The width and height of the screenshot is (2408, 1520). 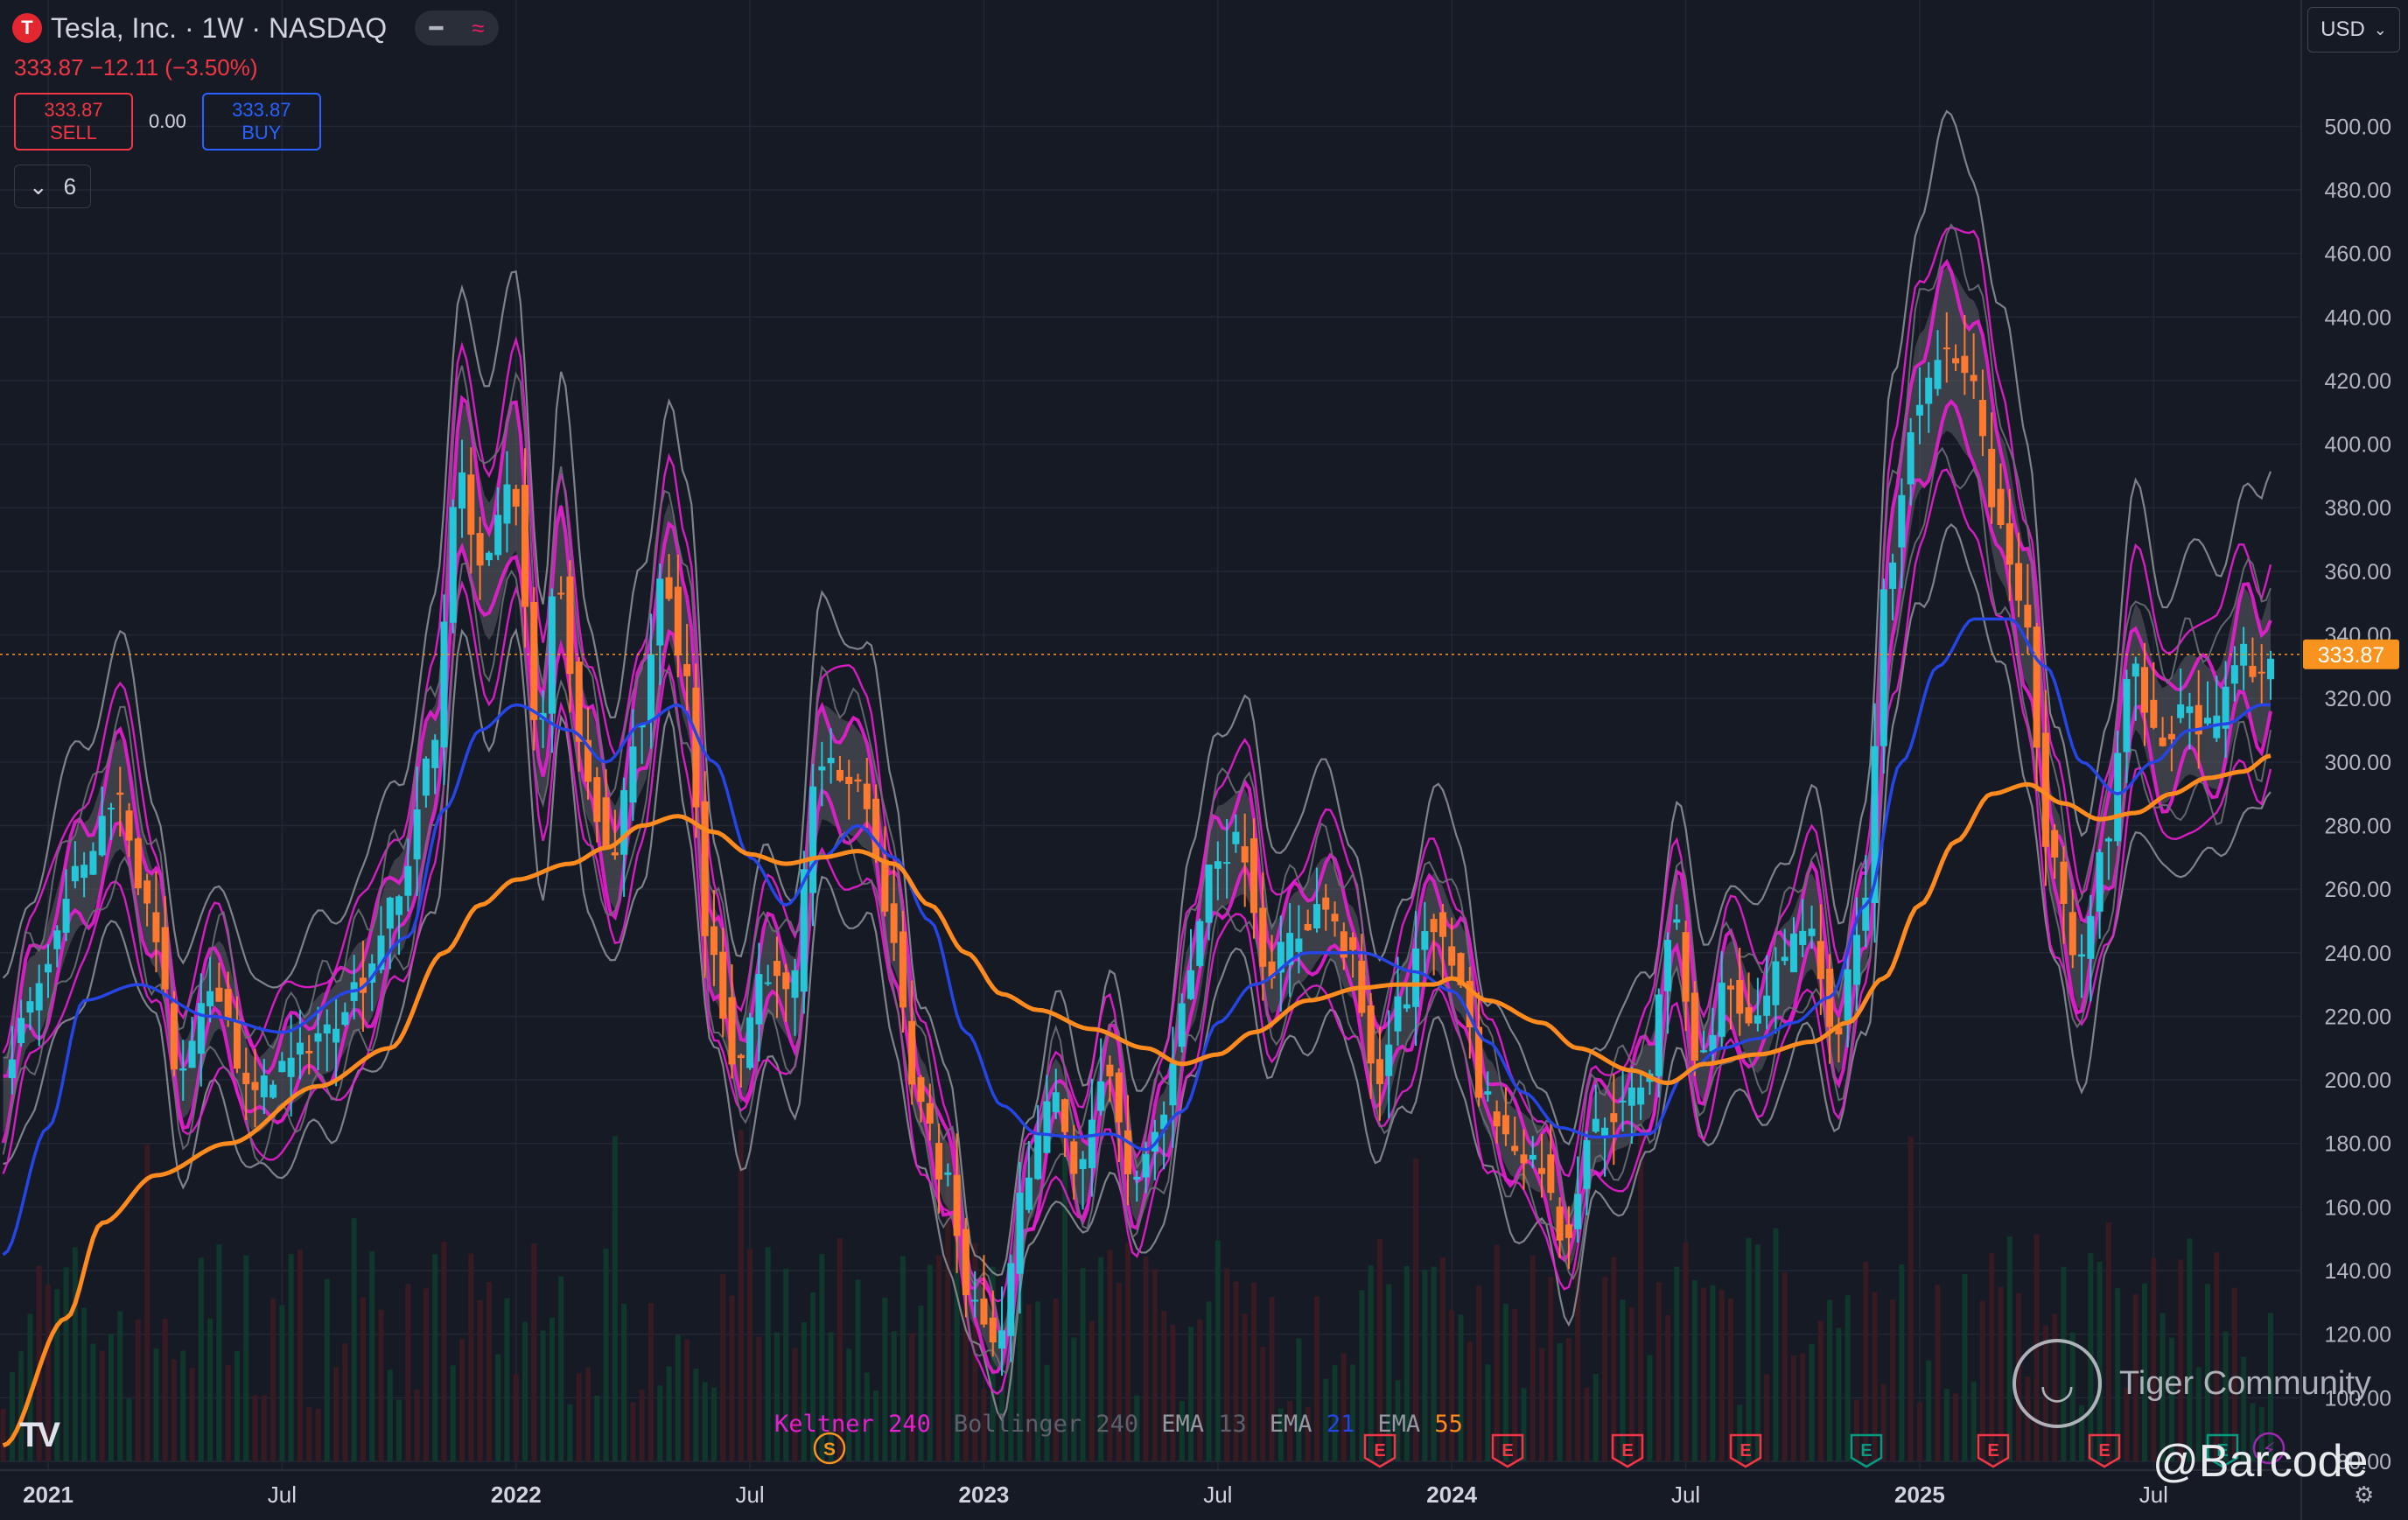 What do you see at coordinates (2358, 445) in the screenshot?
I see `y-tick-label: 400.00` at bounding box center [2358, 445].